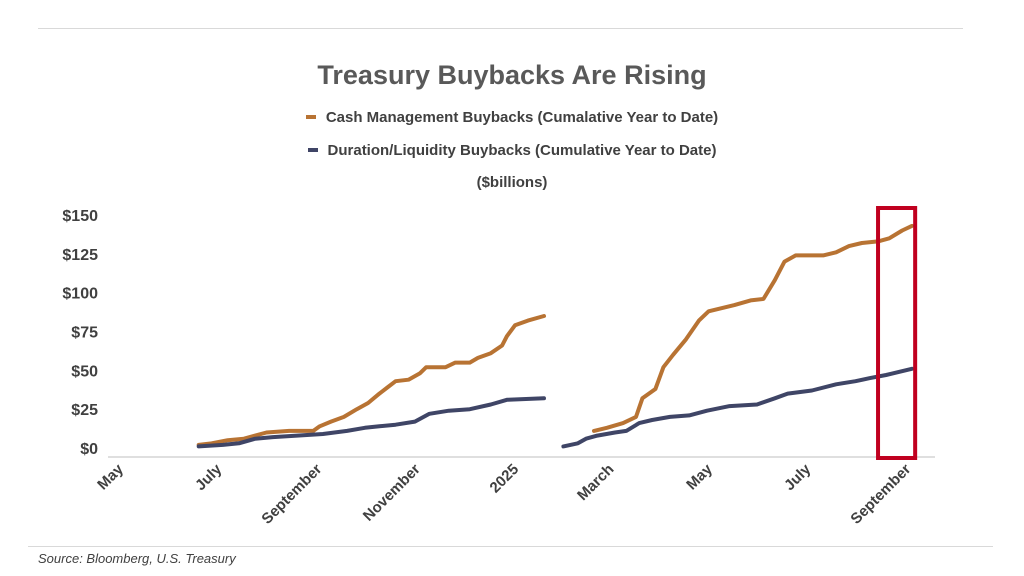 This screenshot has width=1024, height=576. What do you see at coordinates (510, 546) in the screenshot?
I see `bottom-divider` at bounding box center [510, 546].